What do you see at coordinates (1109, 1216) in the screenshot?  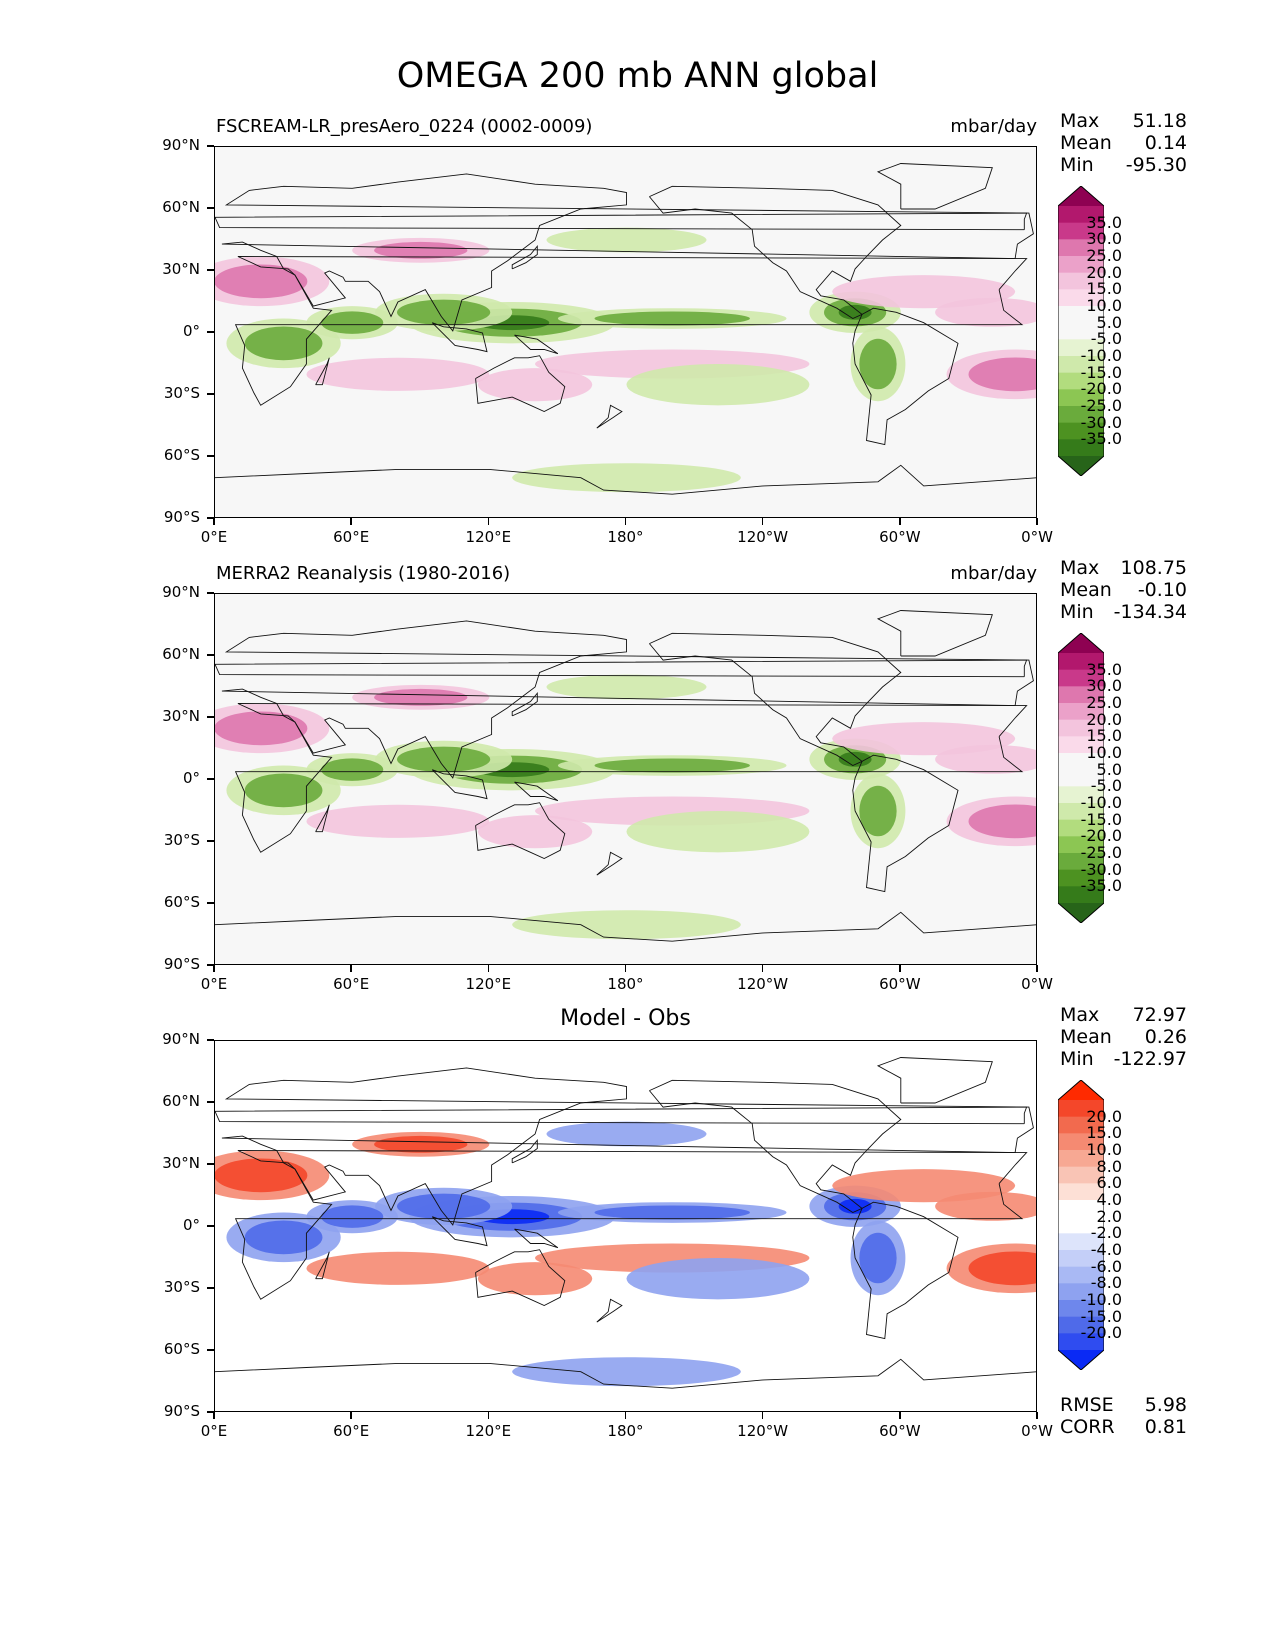 I see `colorbar-tick-label: 2.0` at bounding box center [1109, 1216].